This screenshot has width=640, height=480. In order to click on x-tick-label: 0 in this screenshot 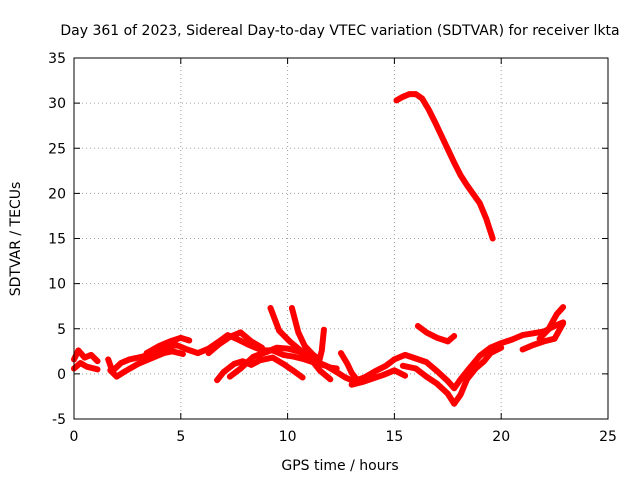, I will do `click(74, 437)`.